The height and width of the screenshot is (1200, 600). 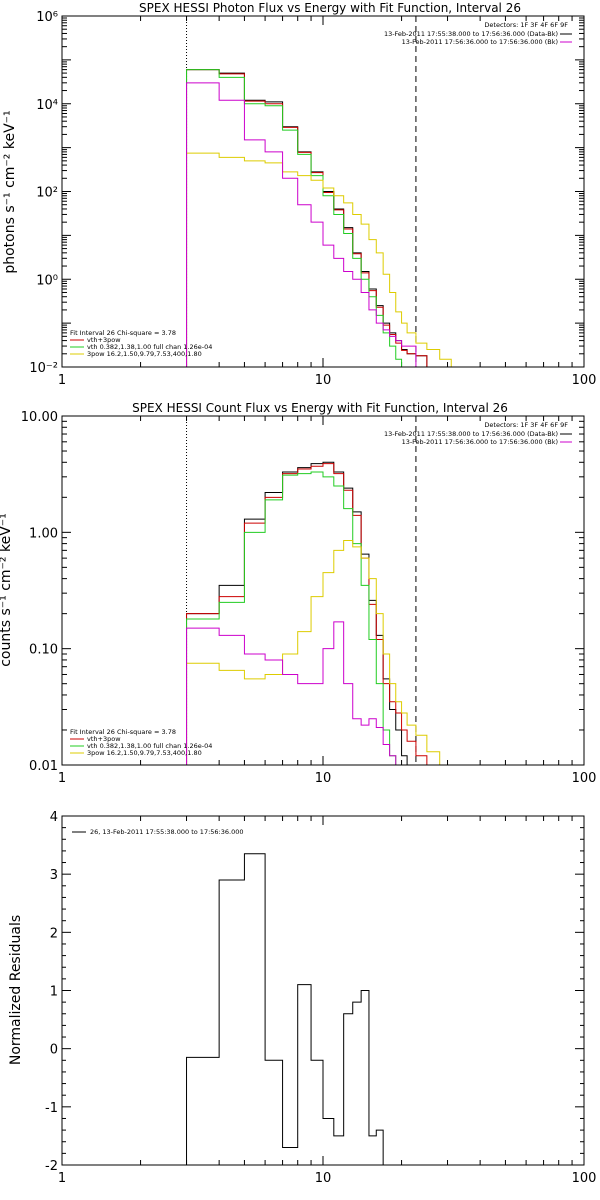 What do you see at coordinates (43, 533) in the screenshot?
I see `y-tick-label: 1.00` at bounding box center [43, 533].